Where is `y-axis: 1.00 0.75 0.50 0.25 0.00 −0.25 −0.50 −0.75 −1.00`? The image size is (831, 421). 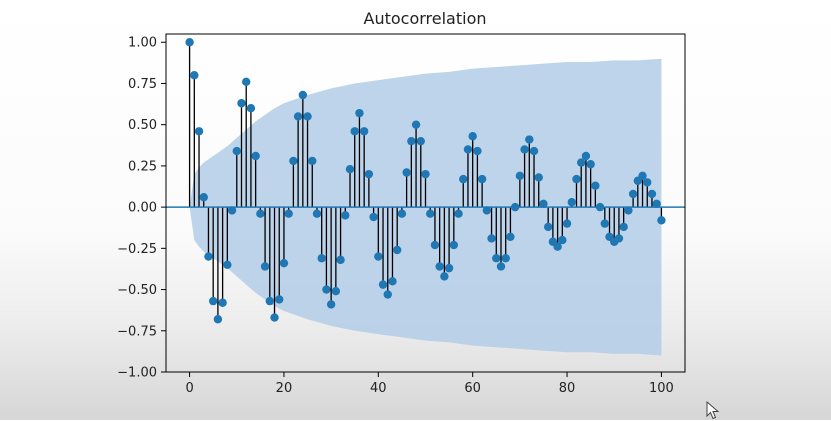 y-axis: 1.00 0.75 0.50 0.25 0.00 −0.25 −0.50 −0.75 −1.00 is located at coordinates (141, 208).